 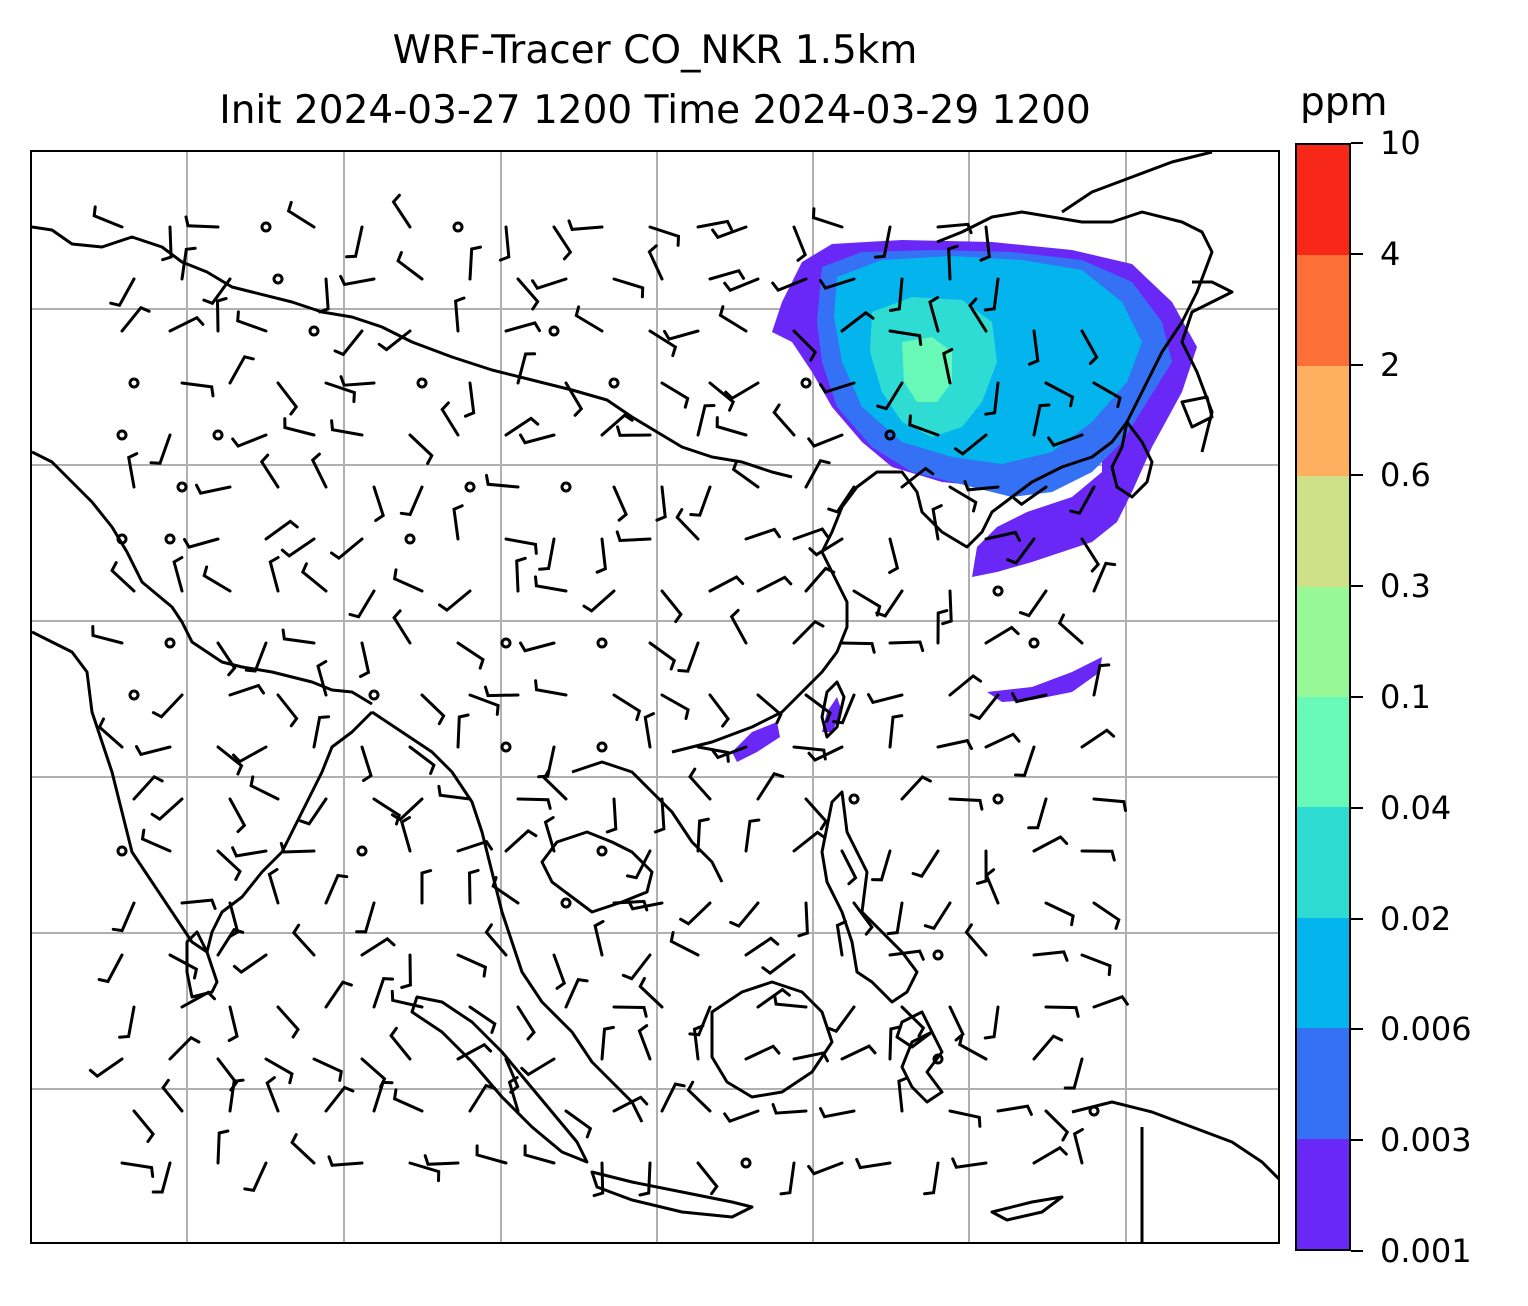 I want to click on colorbar-tick-label: 0.001, so click(x=1426, y=1251).